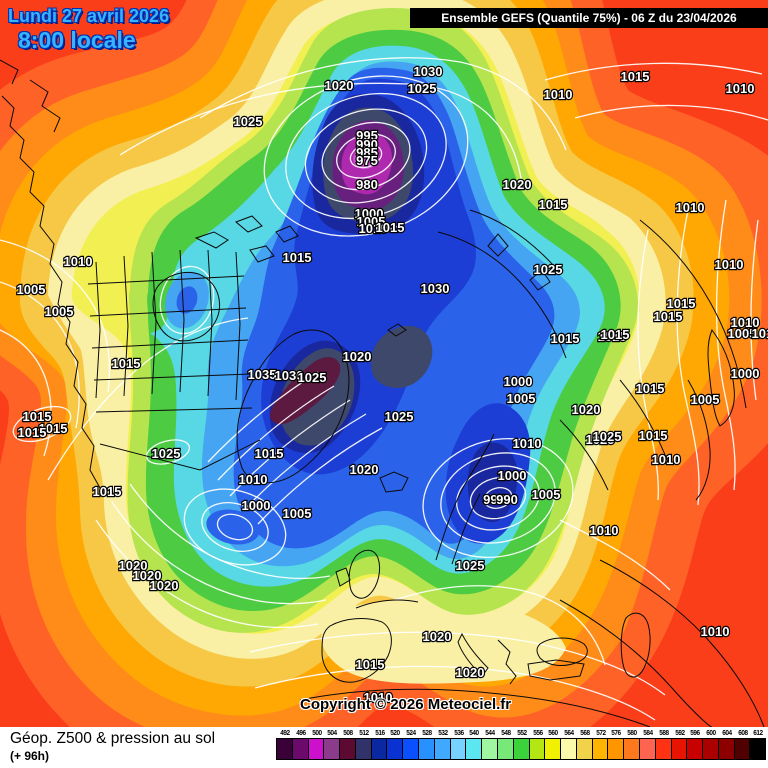 The height and width of the screenshot is (768, 768). I want to click on legend-cell: 564, so click(568, 747).